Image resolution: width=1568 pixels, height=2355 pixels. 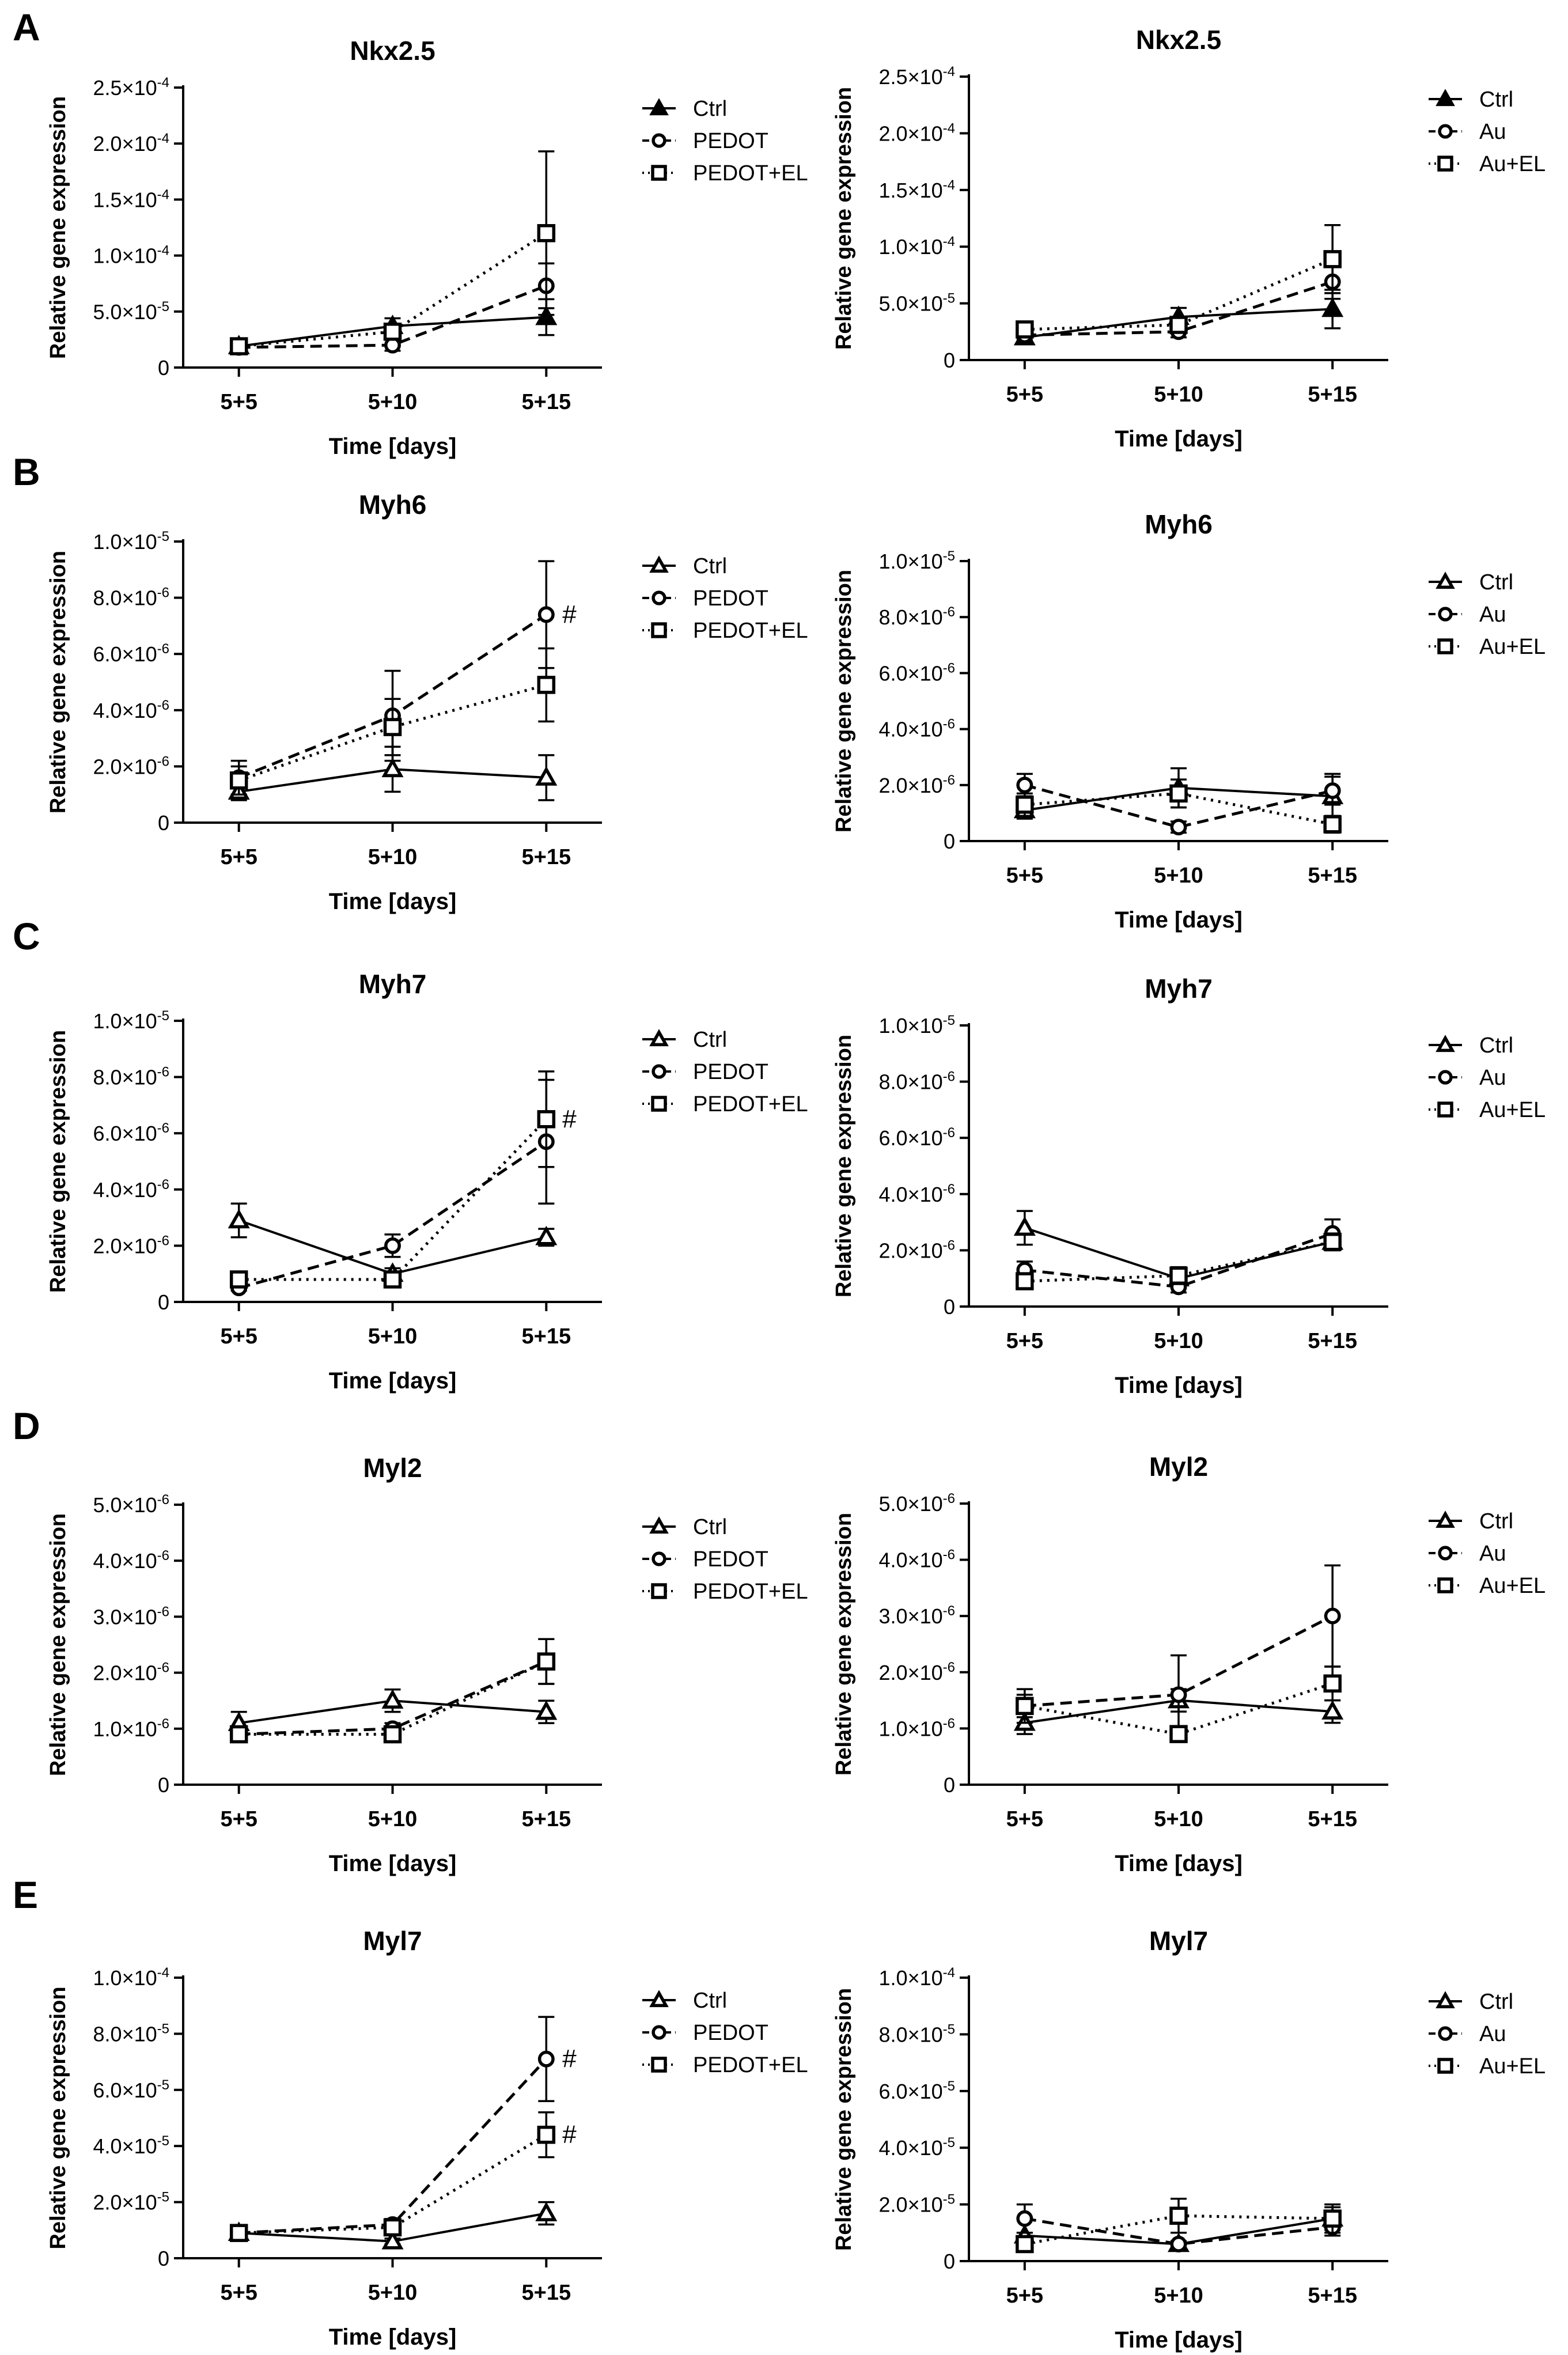 I want to click on y-tick-label: 5.0×10⁻⁶, so click(x=131, y=1504).